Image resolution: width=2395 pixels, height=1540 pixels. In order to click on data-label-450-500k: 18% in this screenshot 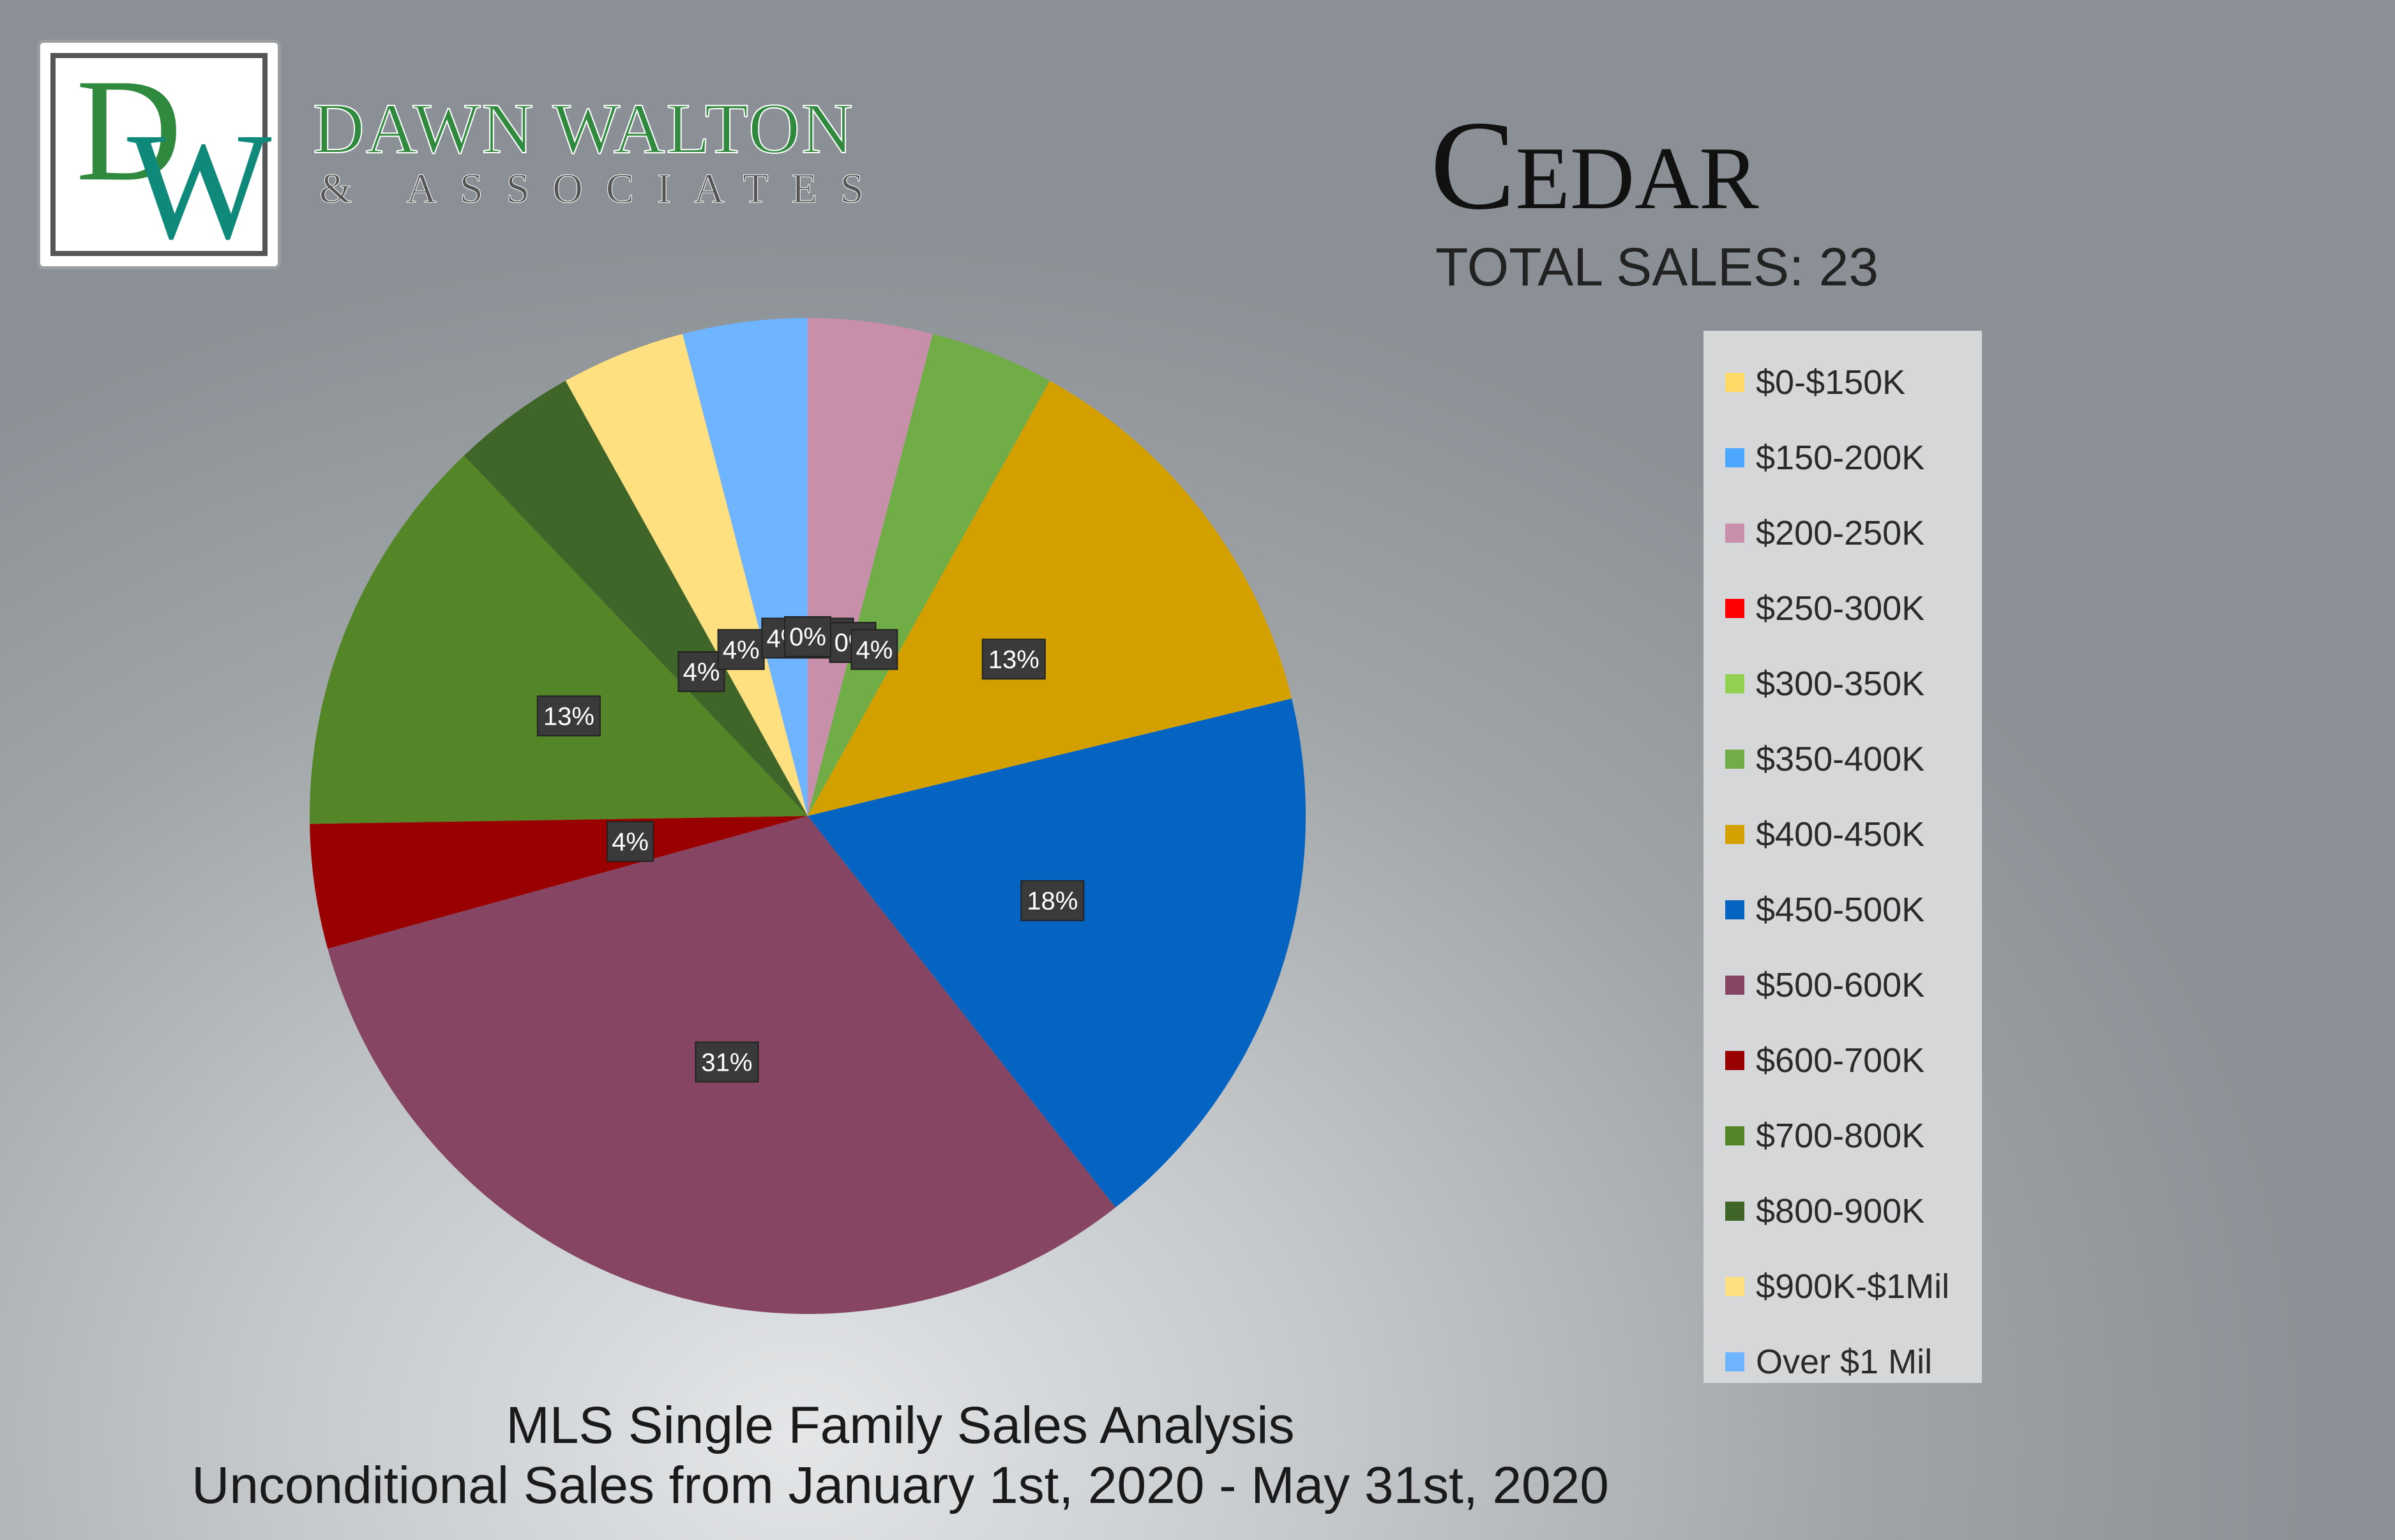, I will do `click(1052, 900)`.